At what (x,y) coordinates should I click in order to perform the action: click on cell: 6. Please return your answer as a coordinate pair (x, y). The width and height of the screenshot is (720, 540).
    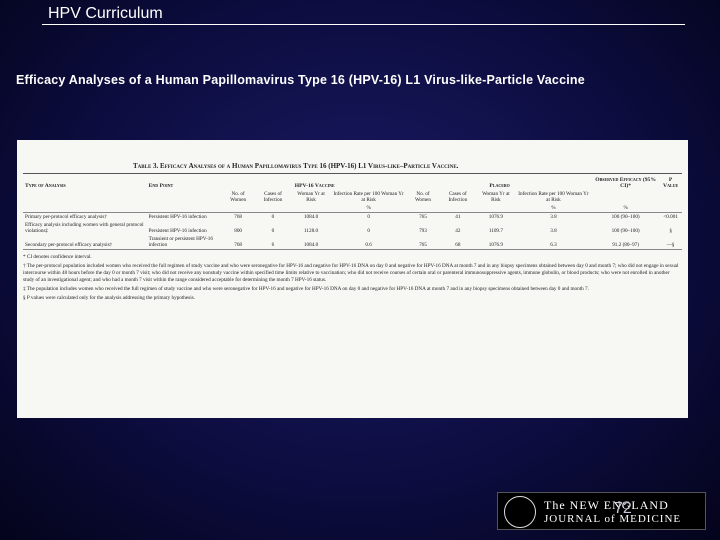
    Looking at the image, I should click on (272, 242).